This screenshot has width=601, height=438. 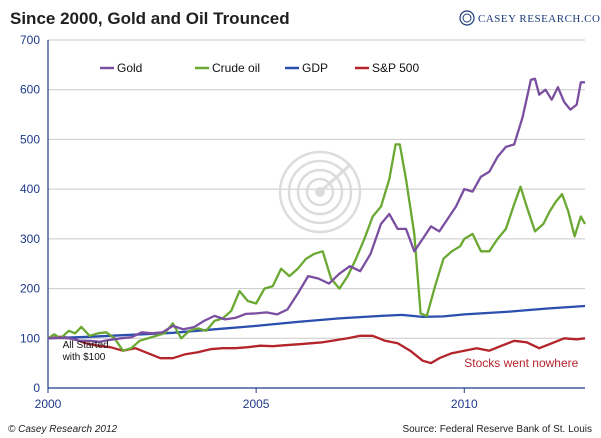 I want to click on watermark-swirl-icon, so click(x=320, y=192).